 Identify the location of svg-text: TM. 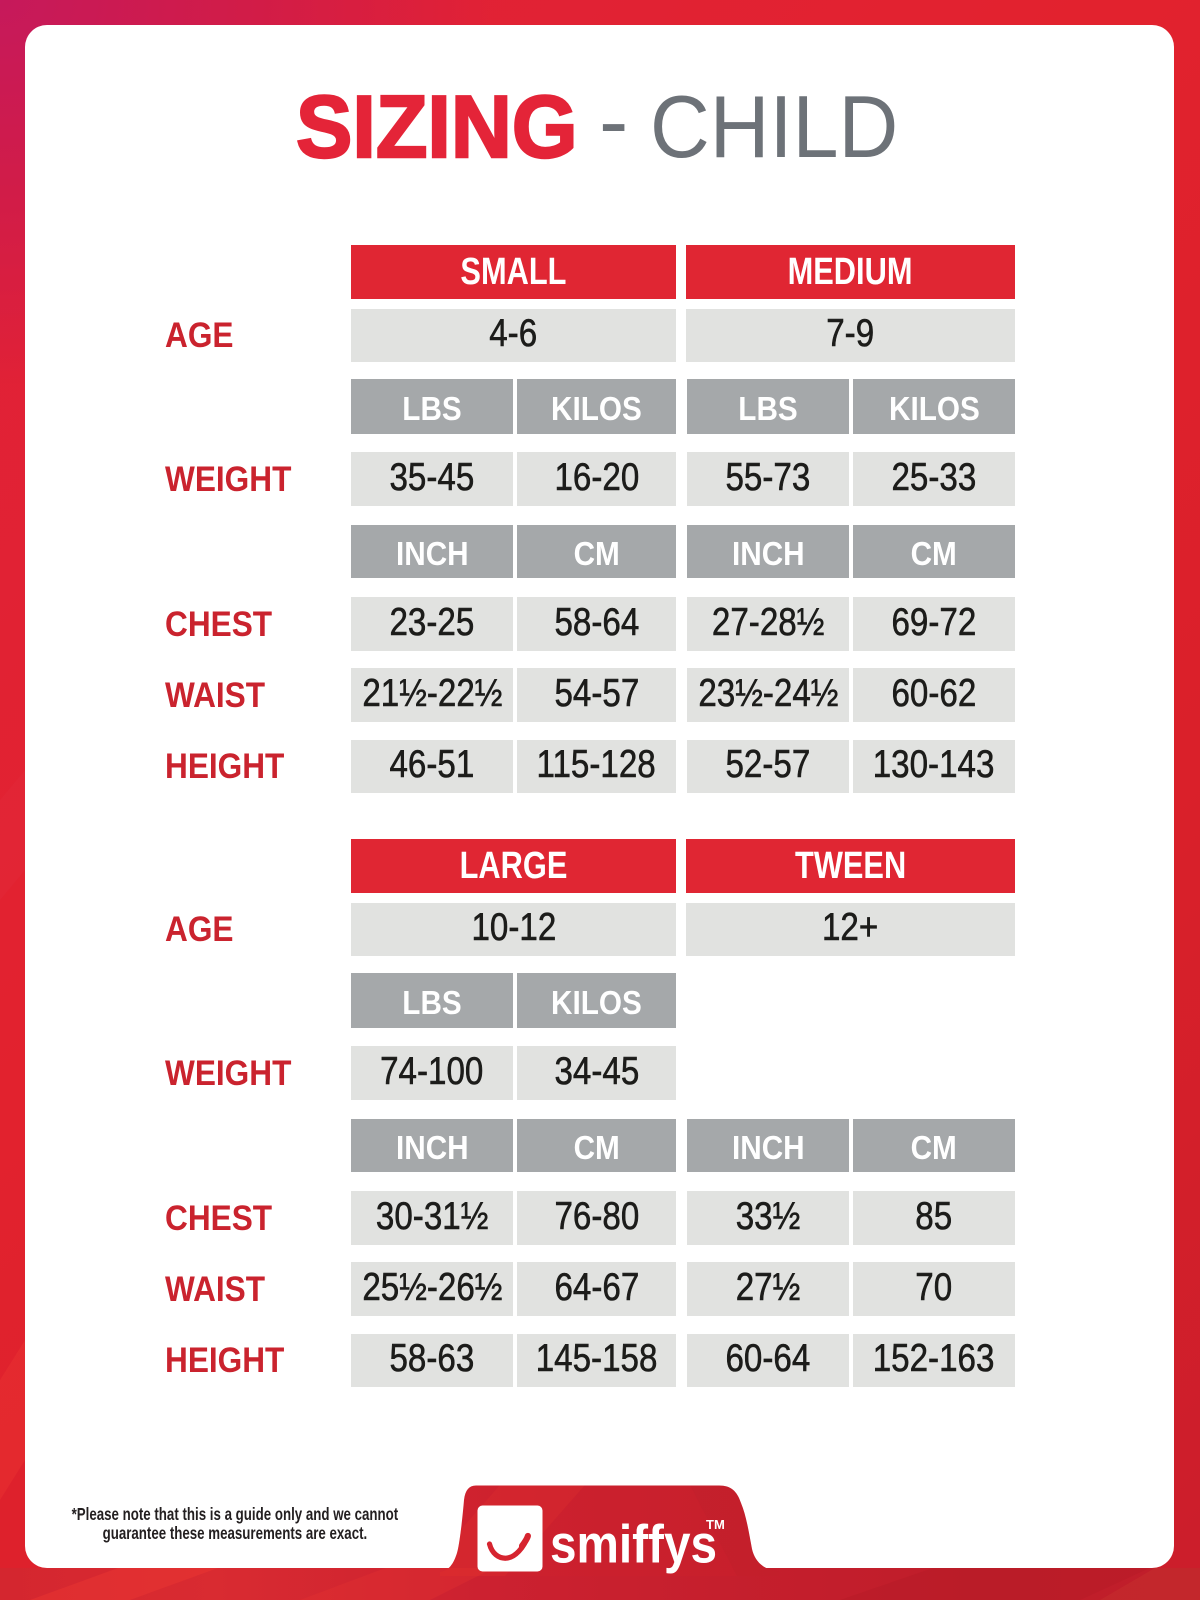
(715, 1524).